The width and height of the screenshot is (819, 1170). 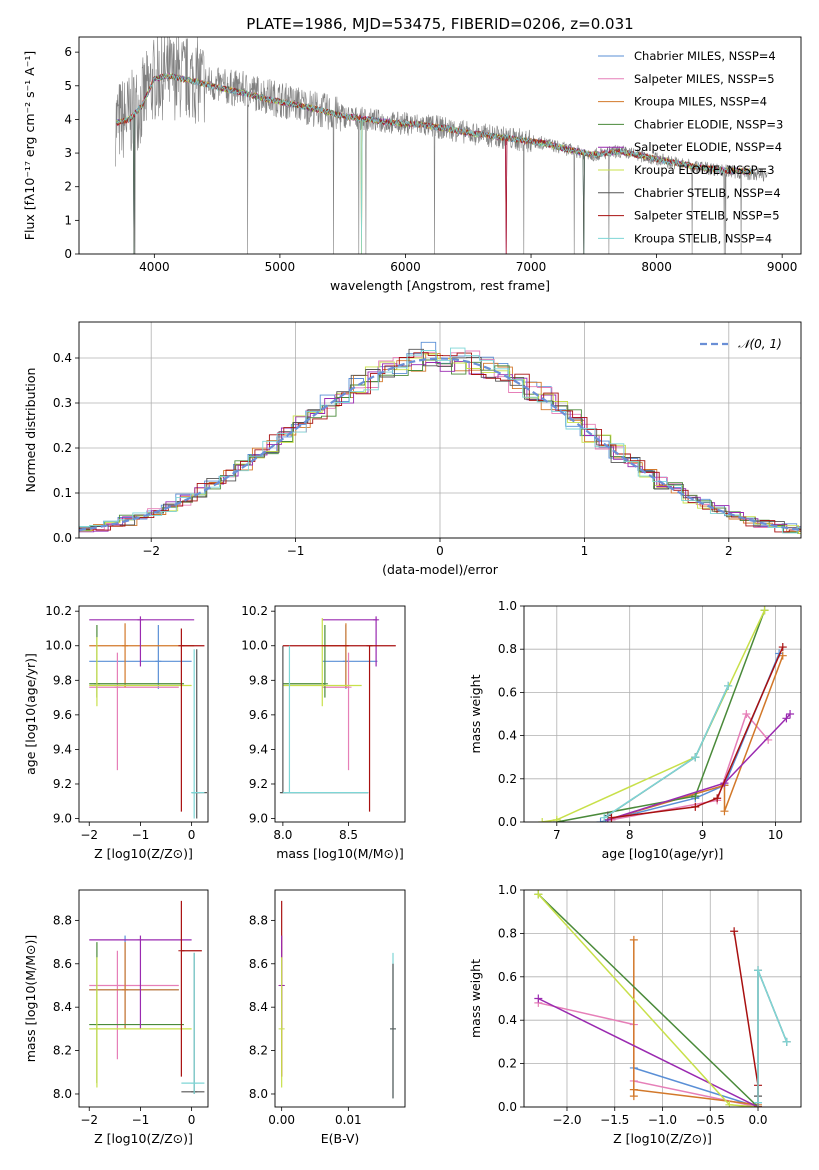 What do you see at coordinates (585, 551) in the screenshot?
I see `x-tick-label: 1` at bounding box center [585, 551].